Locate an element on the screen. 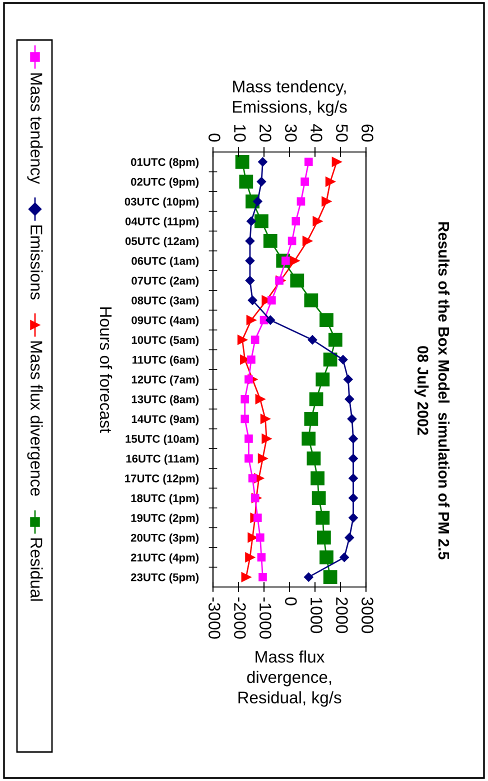  x2-tick-label: 60 is located at coordinates (368, 133).